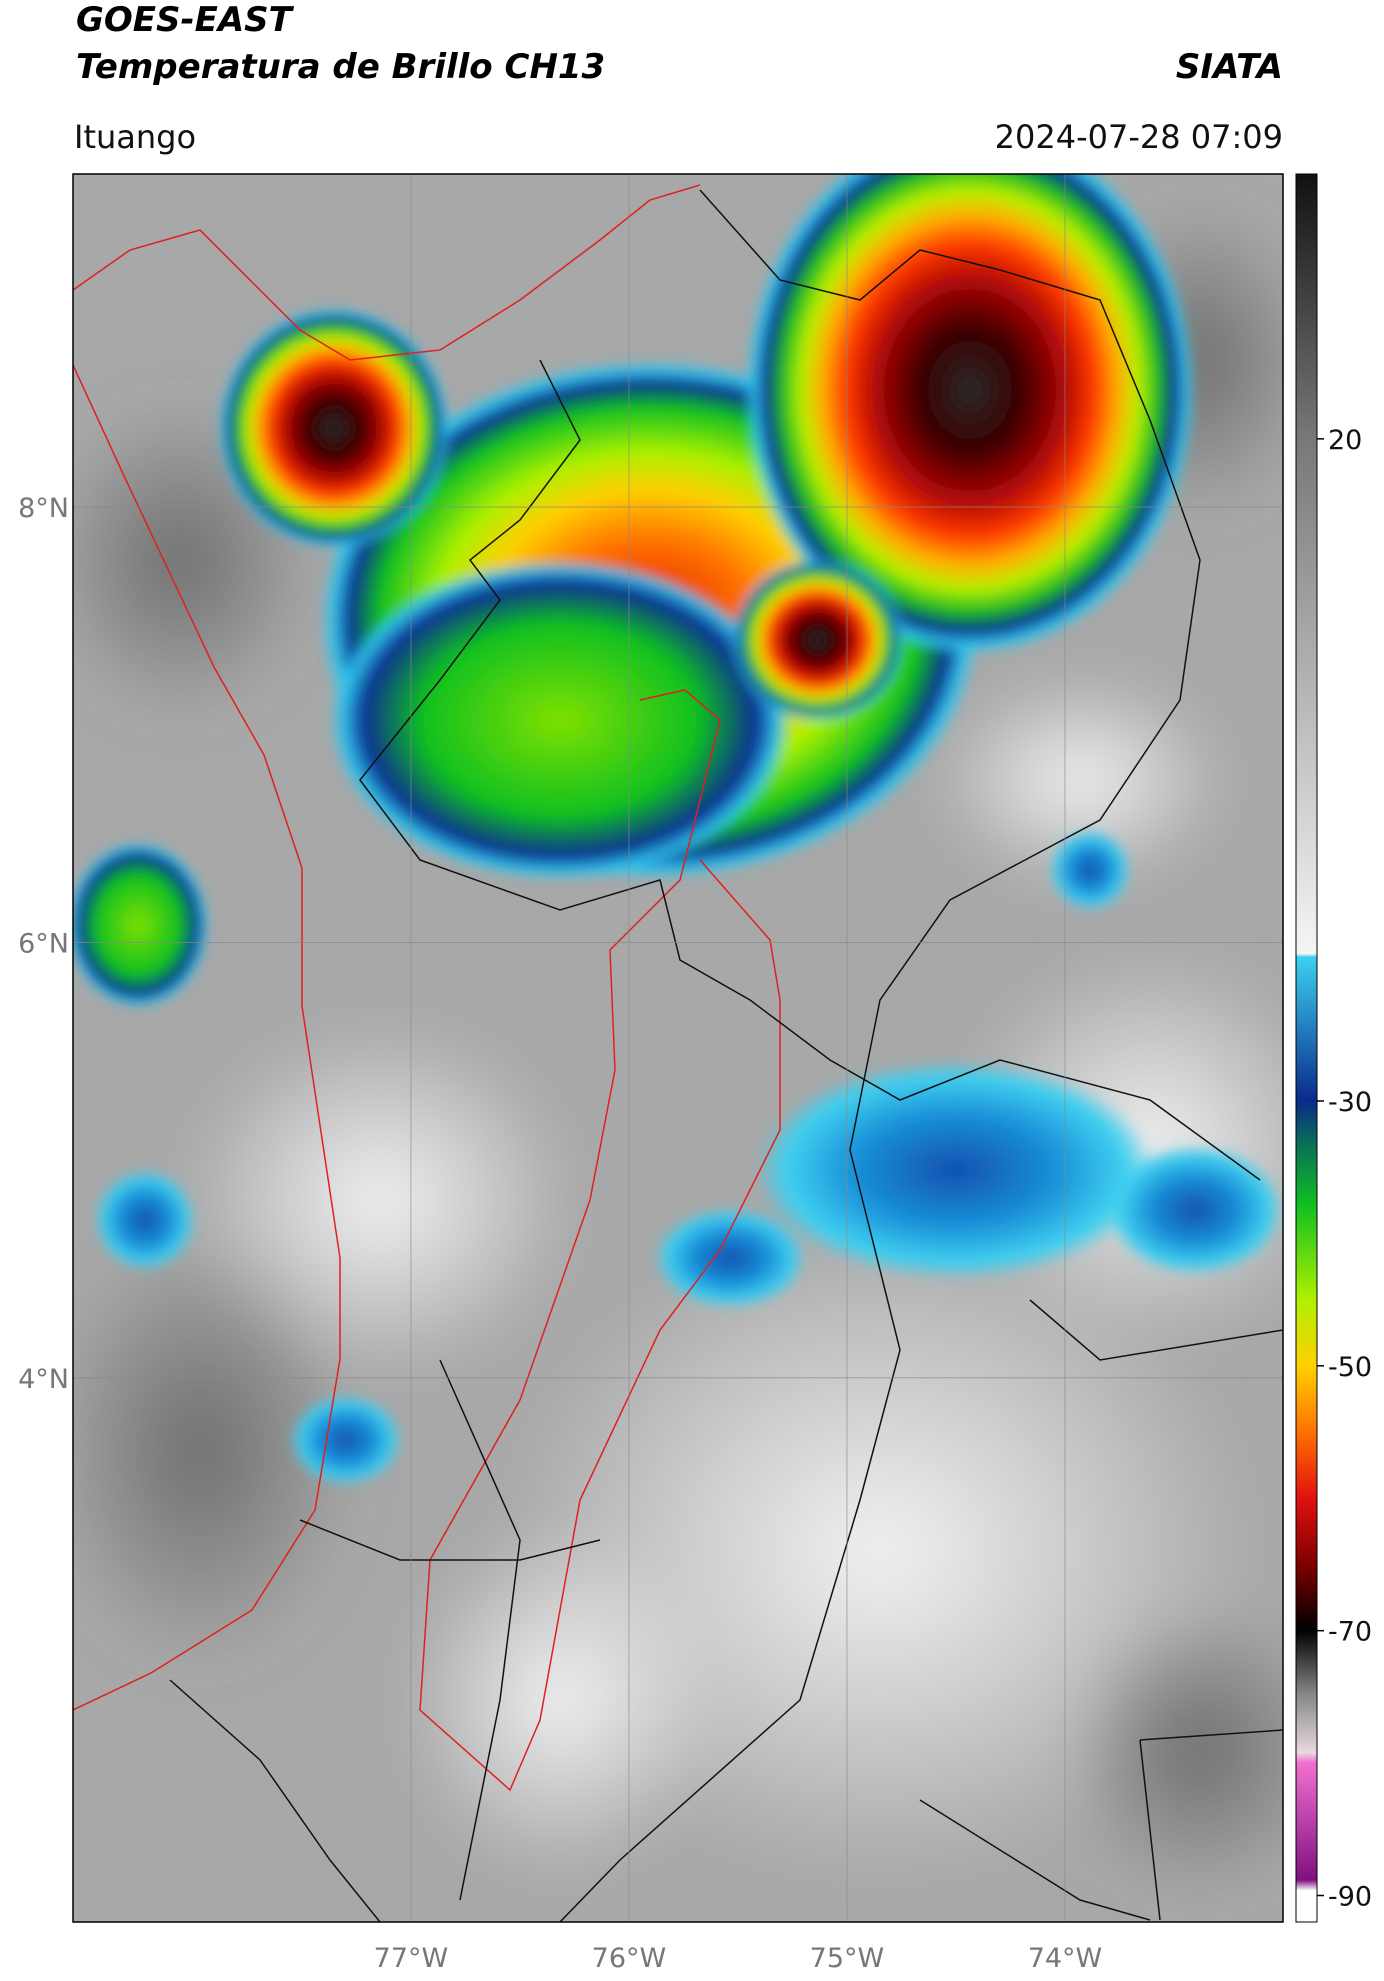 This screenshot has width=1384, height=1981. What do you see at coordinates (340, 67) in the screenshot?
I see `title-line2: Temperatura de Brillo CH13` at bounding box center [340, 67].